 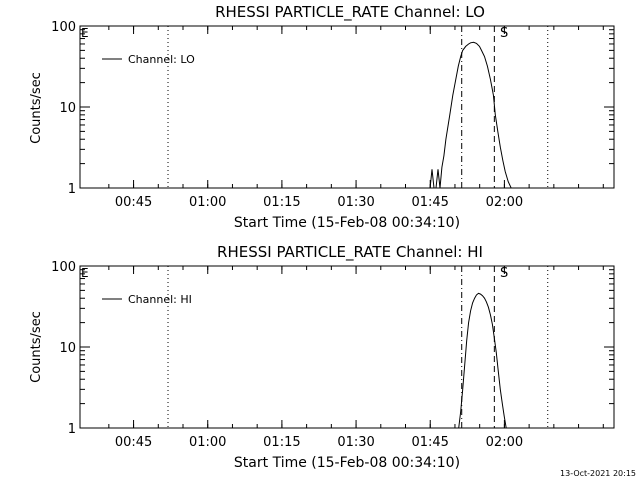 I want to click on legend-label: Channel: LO, so click(x=161, y=59).